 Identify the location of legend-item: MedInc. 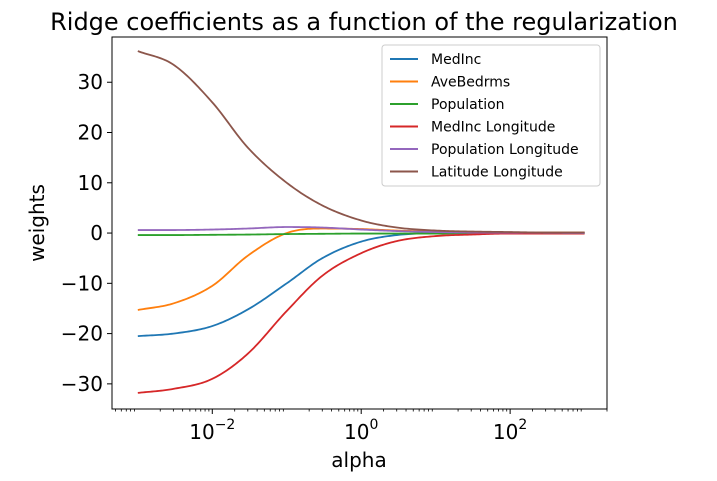
(435, 60).